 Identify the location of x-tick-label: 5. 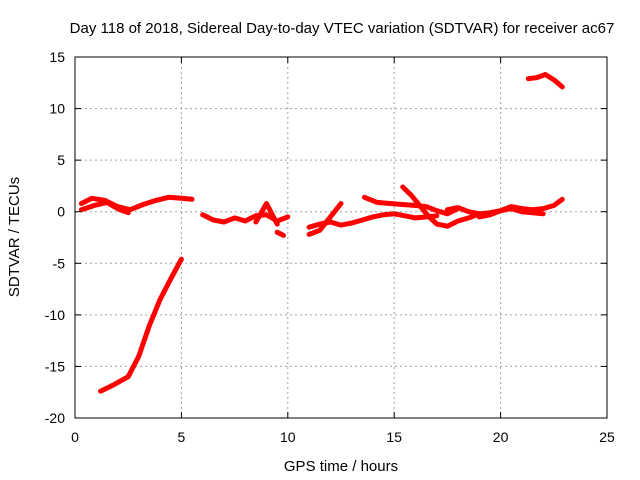
(182, 437).